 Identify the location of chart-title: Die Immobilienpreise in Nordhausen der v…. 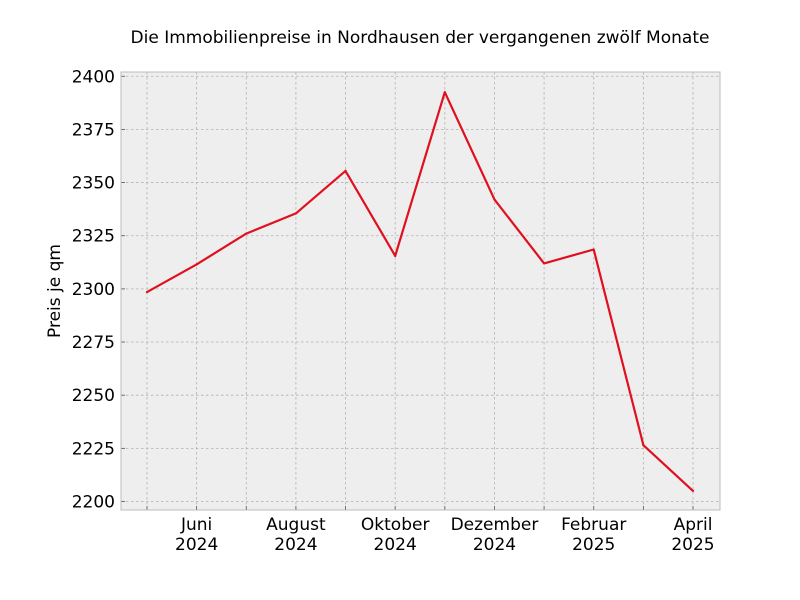
(420, 38).